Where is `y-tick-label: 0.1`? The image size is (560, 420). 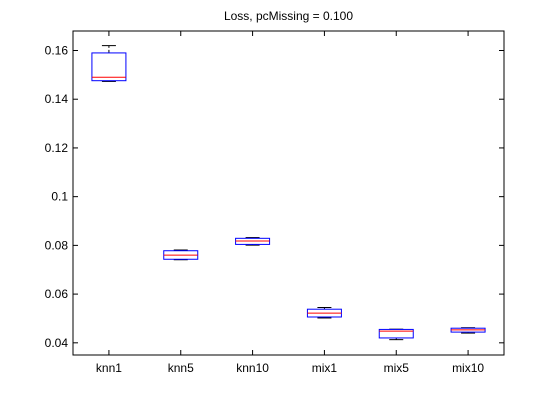 y-tick-label: 0.1 is located at coordinates (59, 197).